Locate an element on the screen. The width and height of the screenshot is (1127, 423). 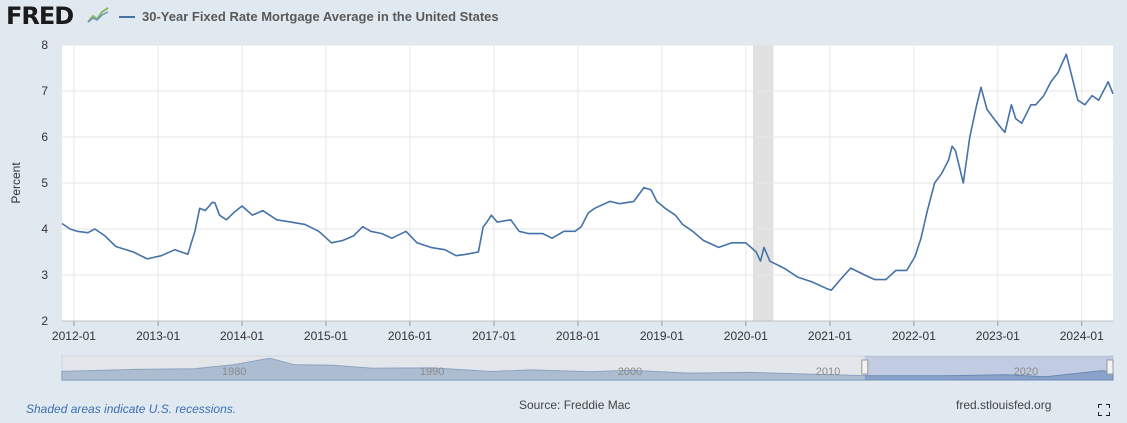
y-tick-label: 4 is located at coordinates (44, 229).